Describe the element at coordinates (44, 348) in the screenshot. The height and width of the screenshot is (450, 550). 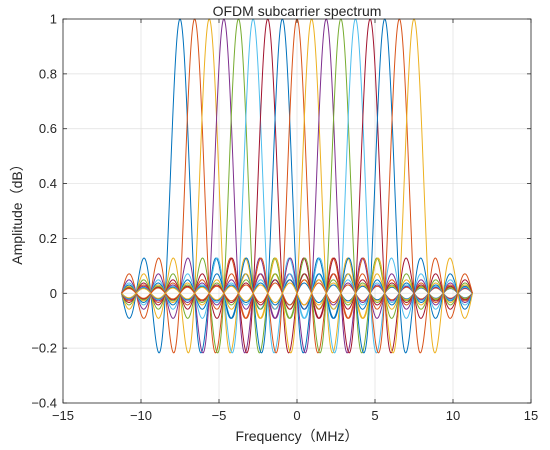
I see `y-tick-label: −0.2` at that location.